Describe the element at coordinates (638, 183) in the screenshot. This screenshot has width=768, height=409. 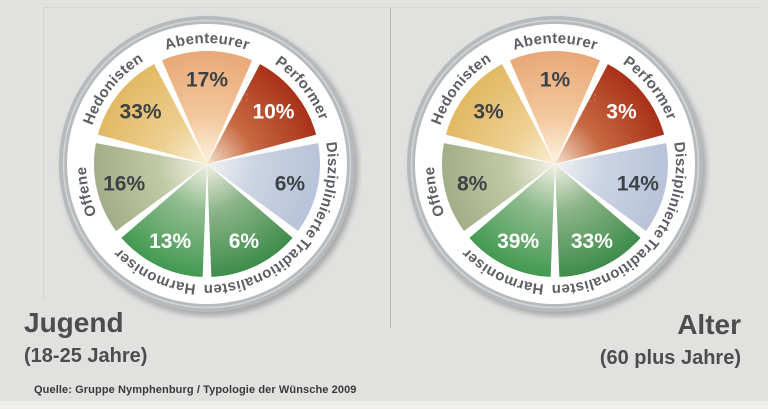
I see `segment-value: 14%` at that location.